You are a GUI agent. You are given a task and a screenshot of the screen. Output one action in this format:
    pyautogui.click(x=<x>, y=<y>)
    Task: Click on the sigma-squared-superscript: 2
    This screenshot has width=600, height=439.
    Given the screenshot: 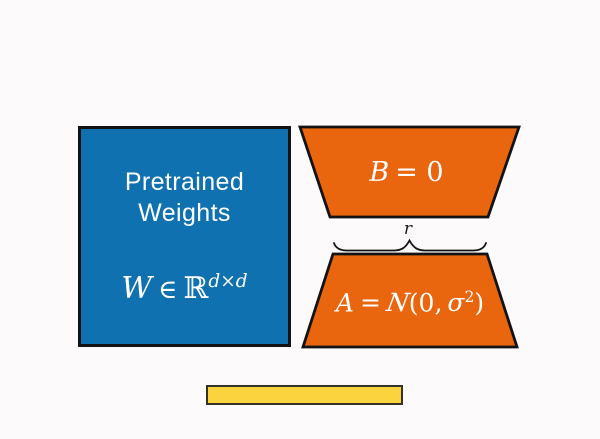 What is the action you would take?
    pyautogui.click(x=469, y=297)
    